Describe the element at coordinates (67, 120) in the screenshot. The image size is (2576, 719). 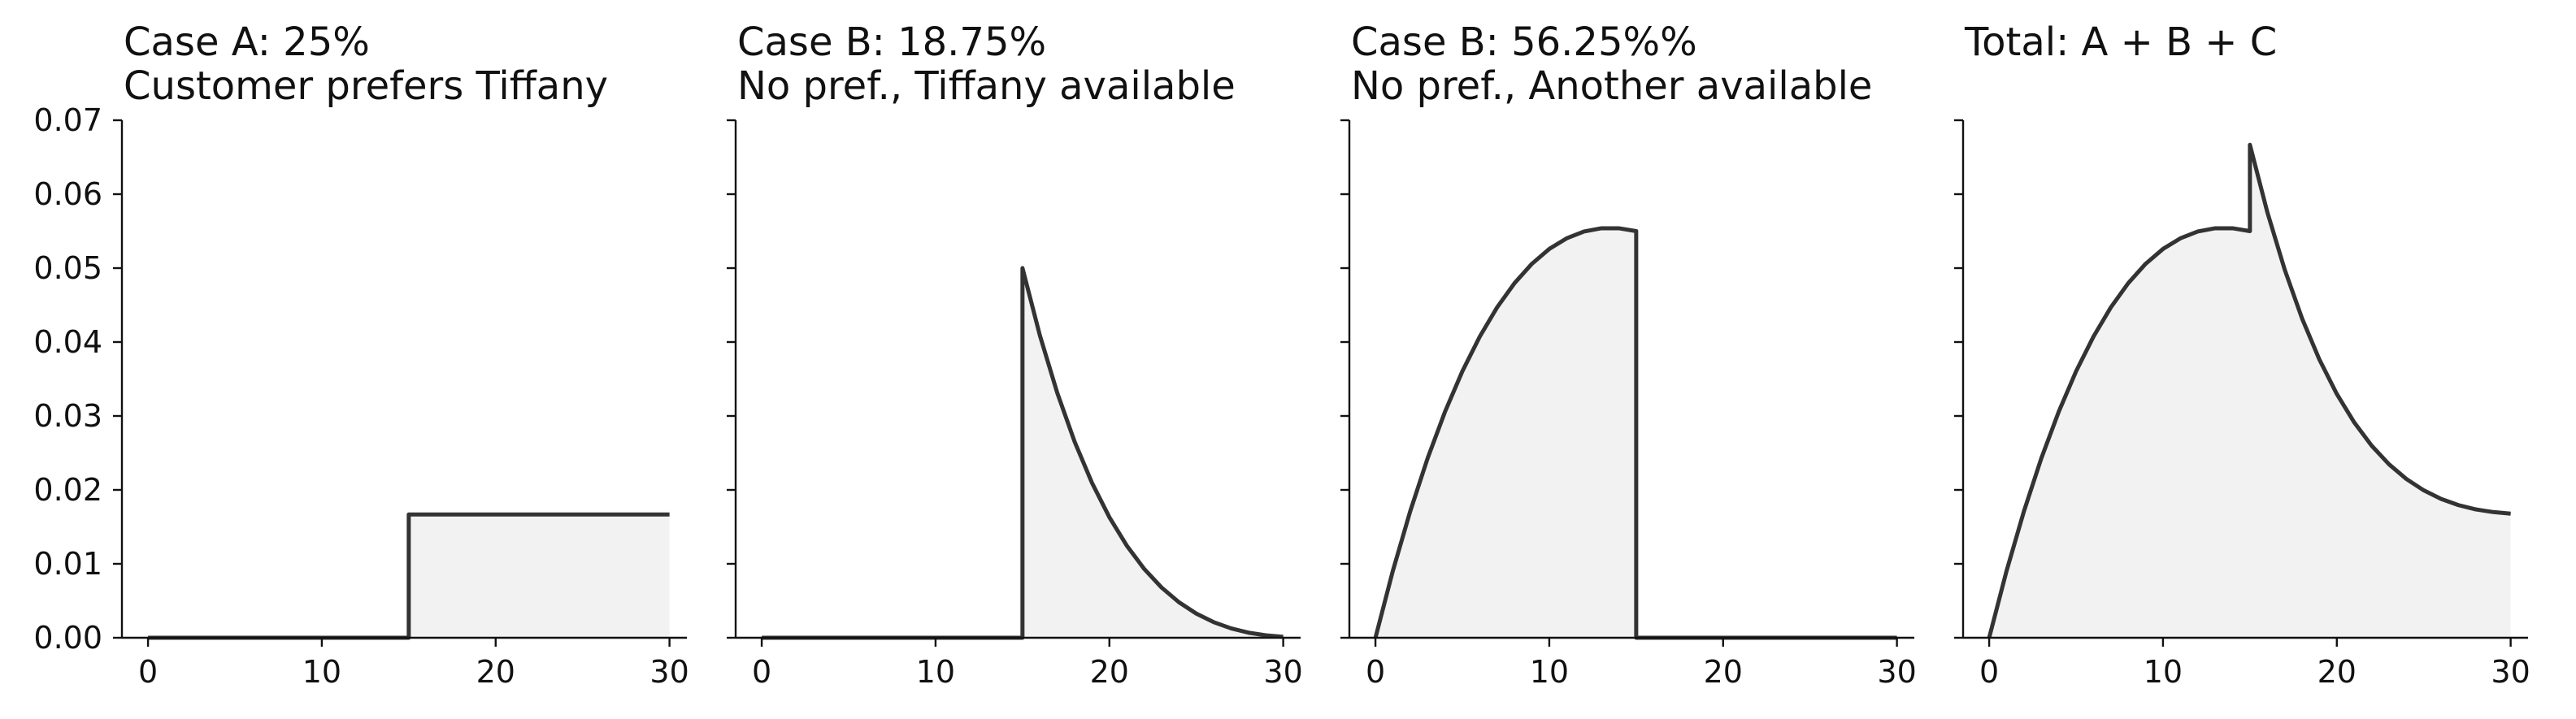
I see `y-tick-label: 0.07` at that location.